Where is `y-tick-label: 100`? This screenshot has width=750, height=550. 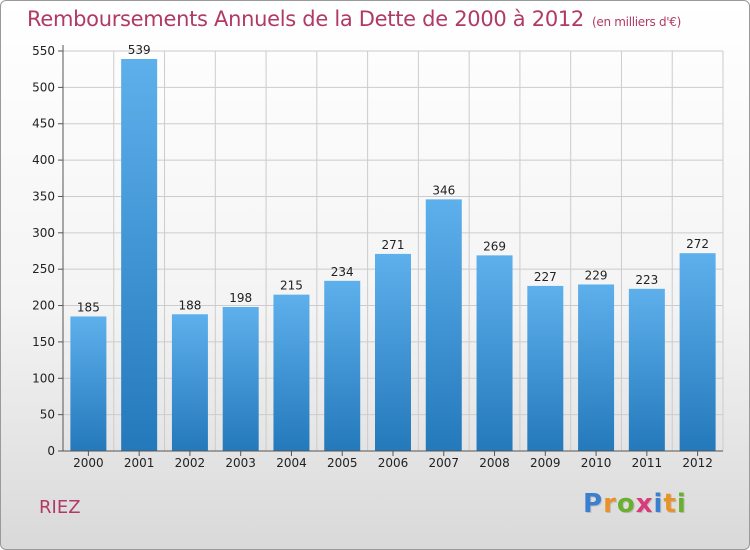 y-tick-label: 100 is located at coordinates (43, 378).